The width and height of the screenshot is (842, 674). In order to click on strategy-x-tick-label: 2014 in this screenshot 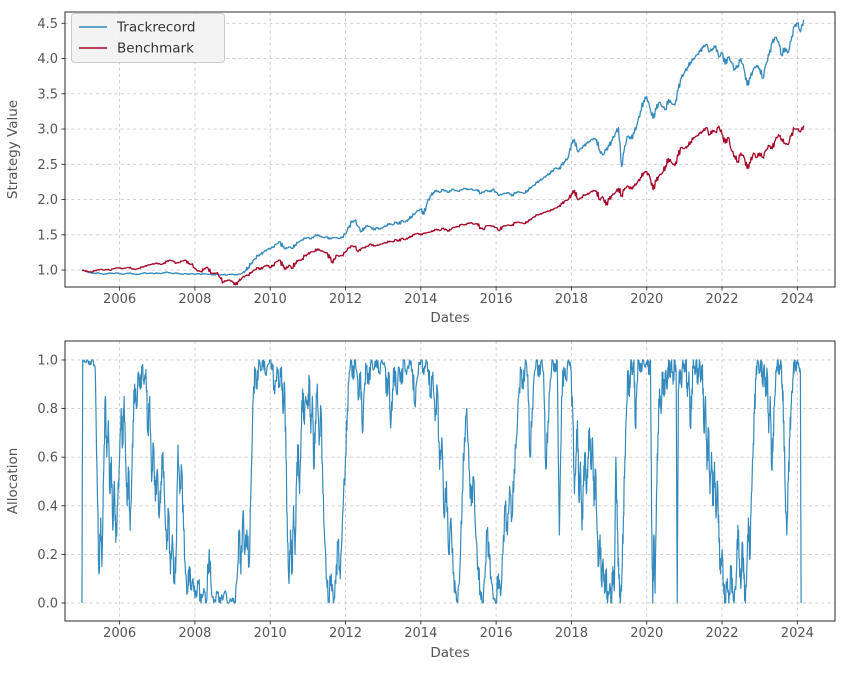, I will do `click(420, 299)`.